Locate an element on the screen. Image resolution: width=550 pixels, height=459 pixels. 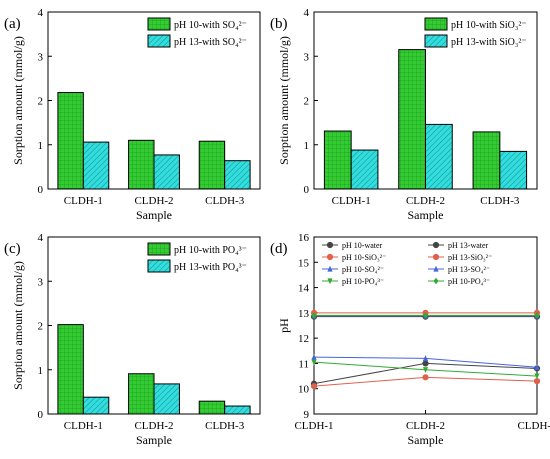
legend-label: pH 10-with PO₄³⁻ is located at coordinates (210, 250).